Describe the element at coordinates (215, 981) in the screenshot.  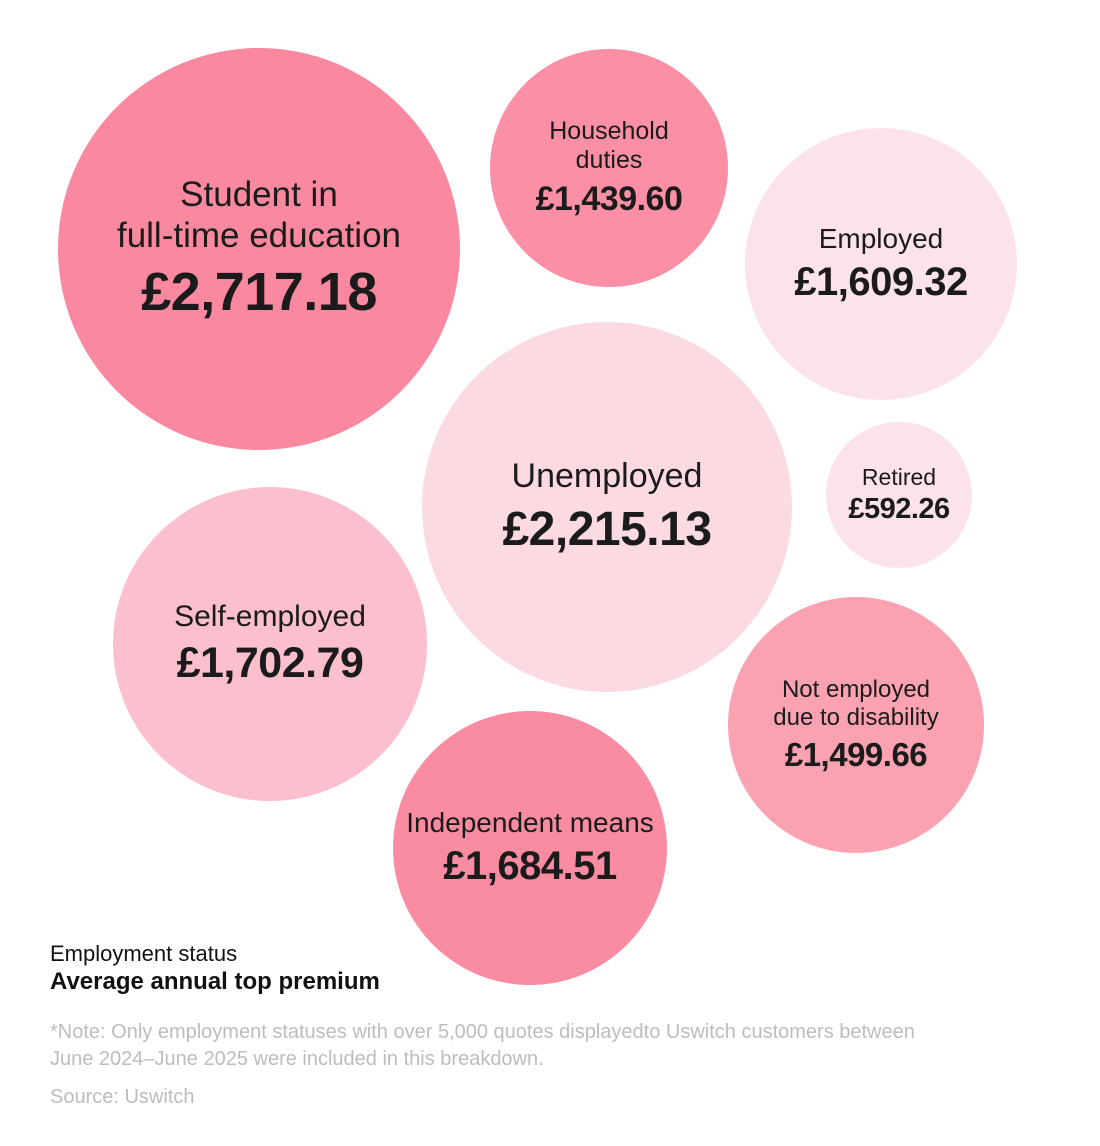
I see `metric-title-average-annual-top-premium: Average annual top premium` at that location.